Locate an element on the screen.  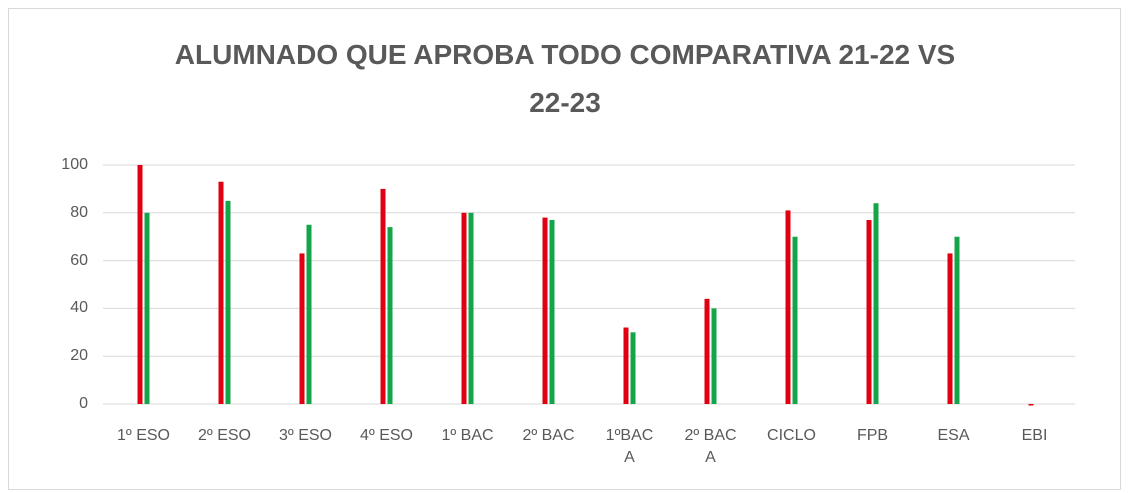
x-tick-label: 1º ESO is located at coordinates (143, 435).